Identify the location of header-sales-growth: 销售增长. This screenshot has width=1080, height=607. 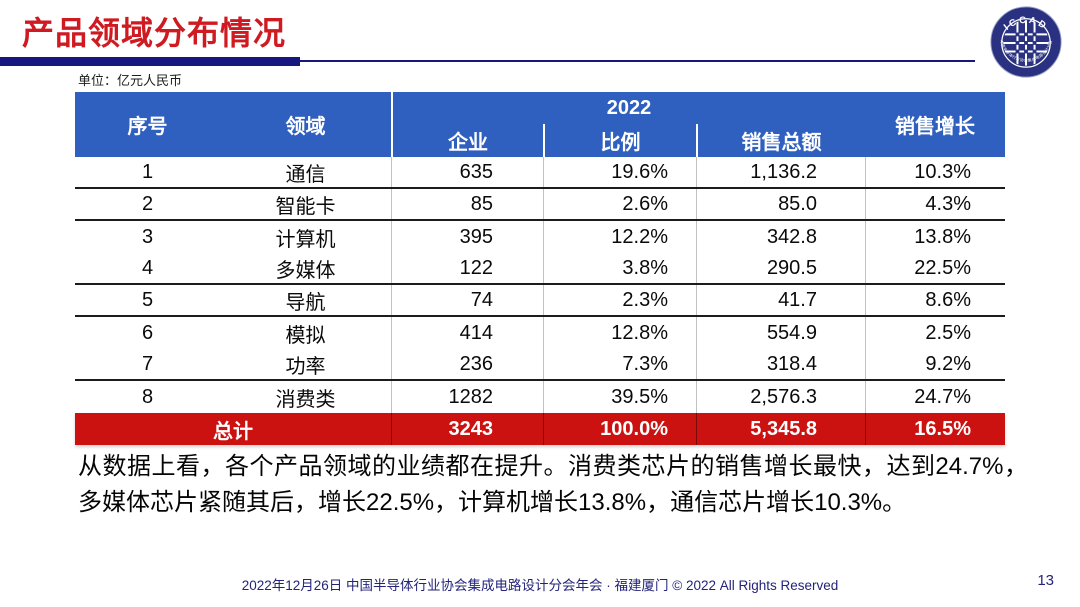
(935, 127).